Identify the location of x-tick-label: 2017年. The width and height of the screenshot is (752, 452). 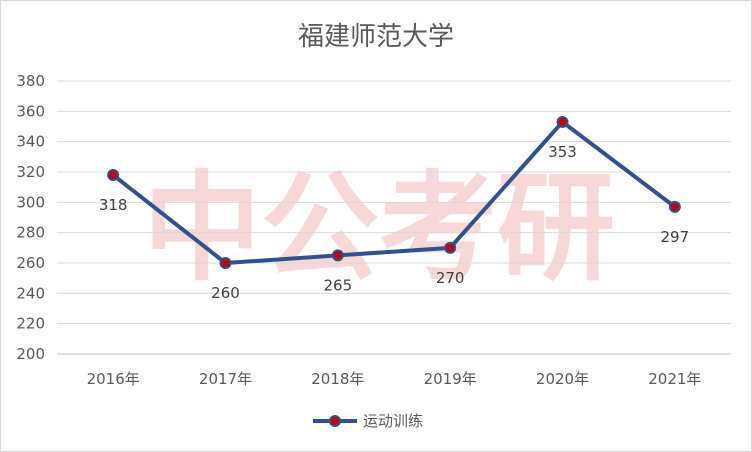
(225, 379).